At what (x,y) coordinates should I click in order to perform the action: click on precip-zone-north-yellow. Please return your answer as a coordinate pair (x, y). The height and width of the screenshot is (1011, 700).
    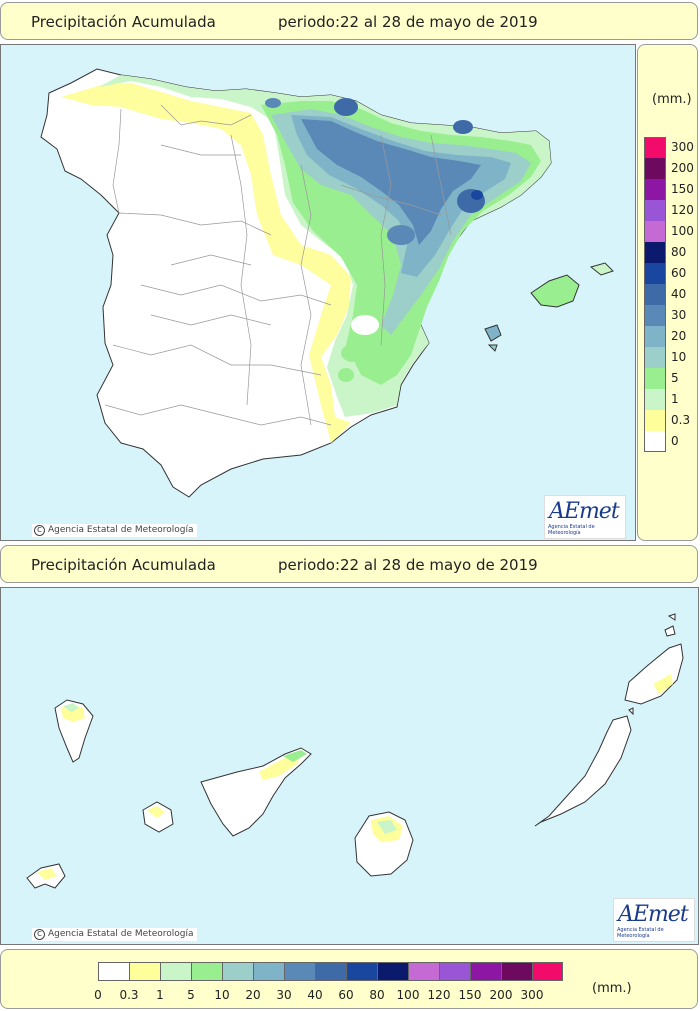
    Looking at the image, I should click on (206, 263).